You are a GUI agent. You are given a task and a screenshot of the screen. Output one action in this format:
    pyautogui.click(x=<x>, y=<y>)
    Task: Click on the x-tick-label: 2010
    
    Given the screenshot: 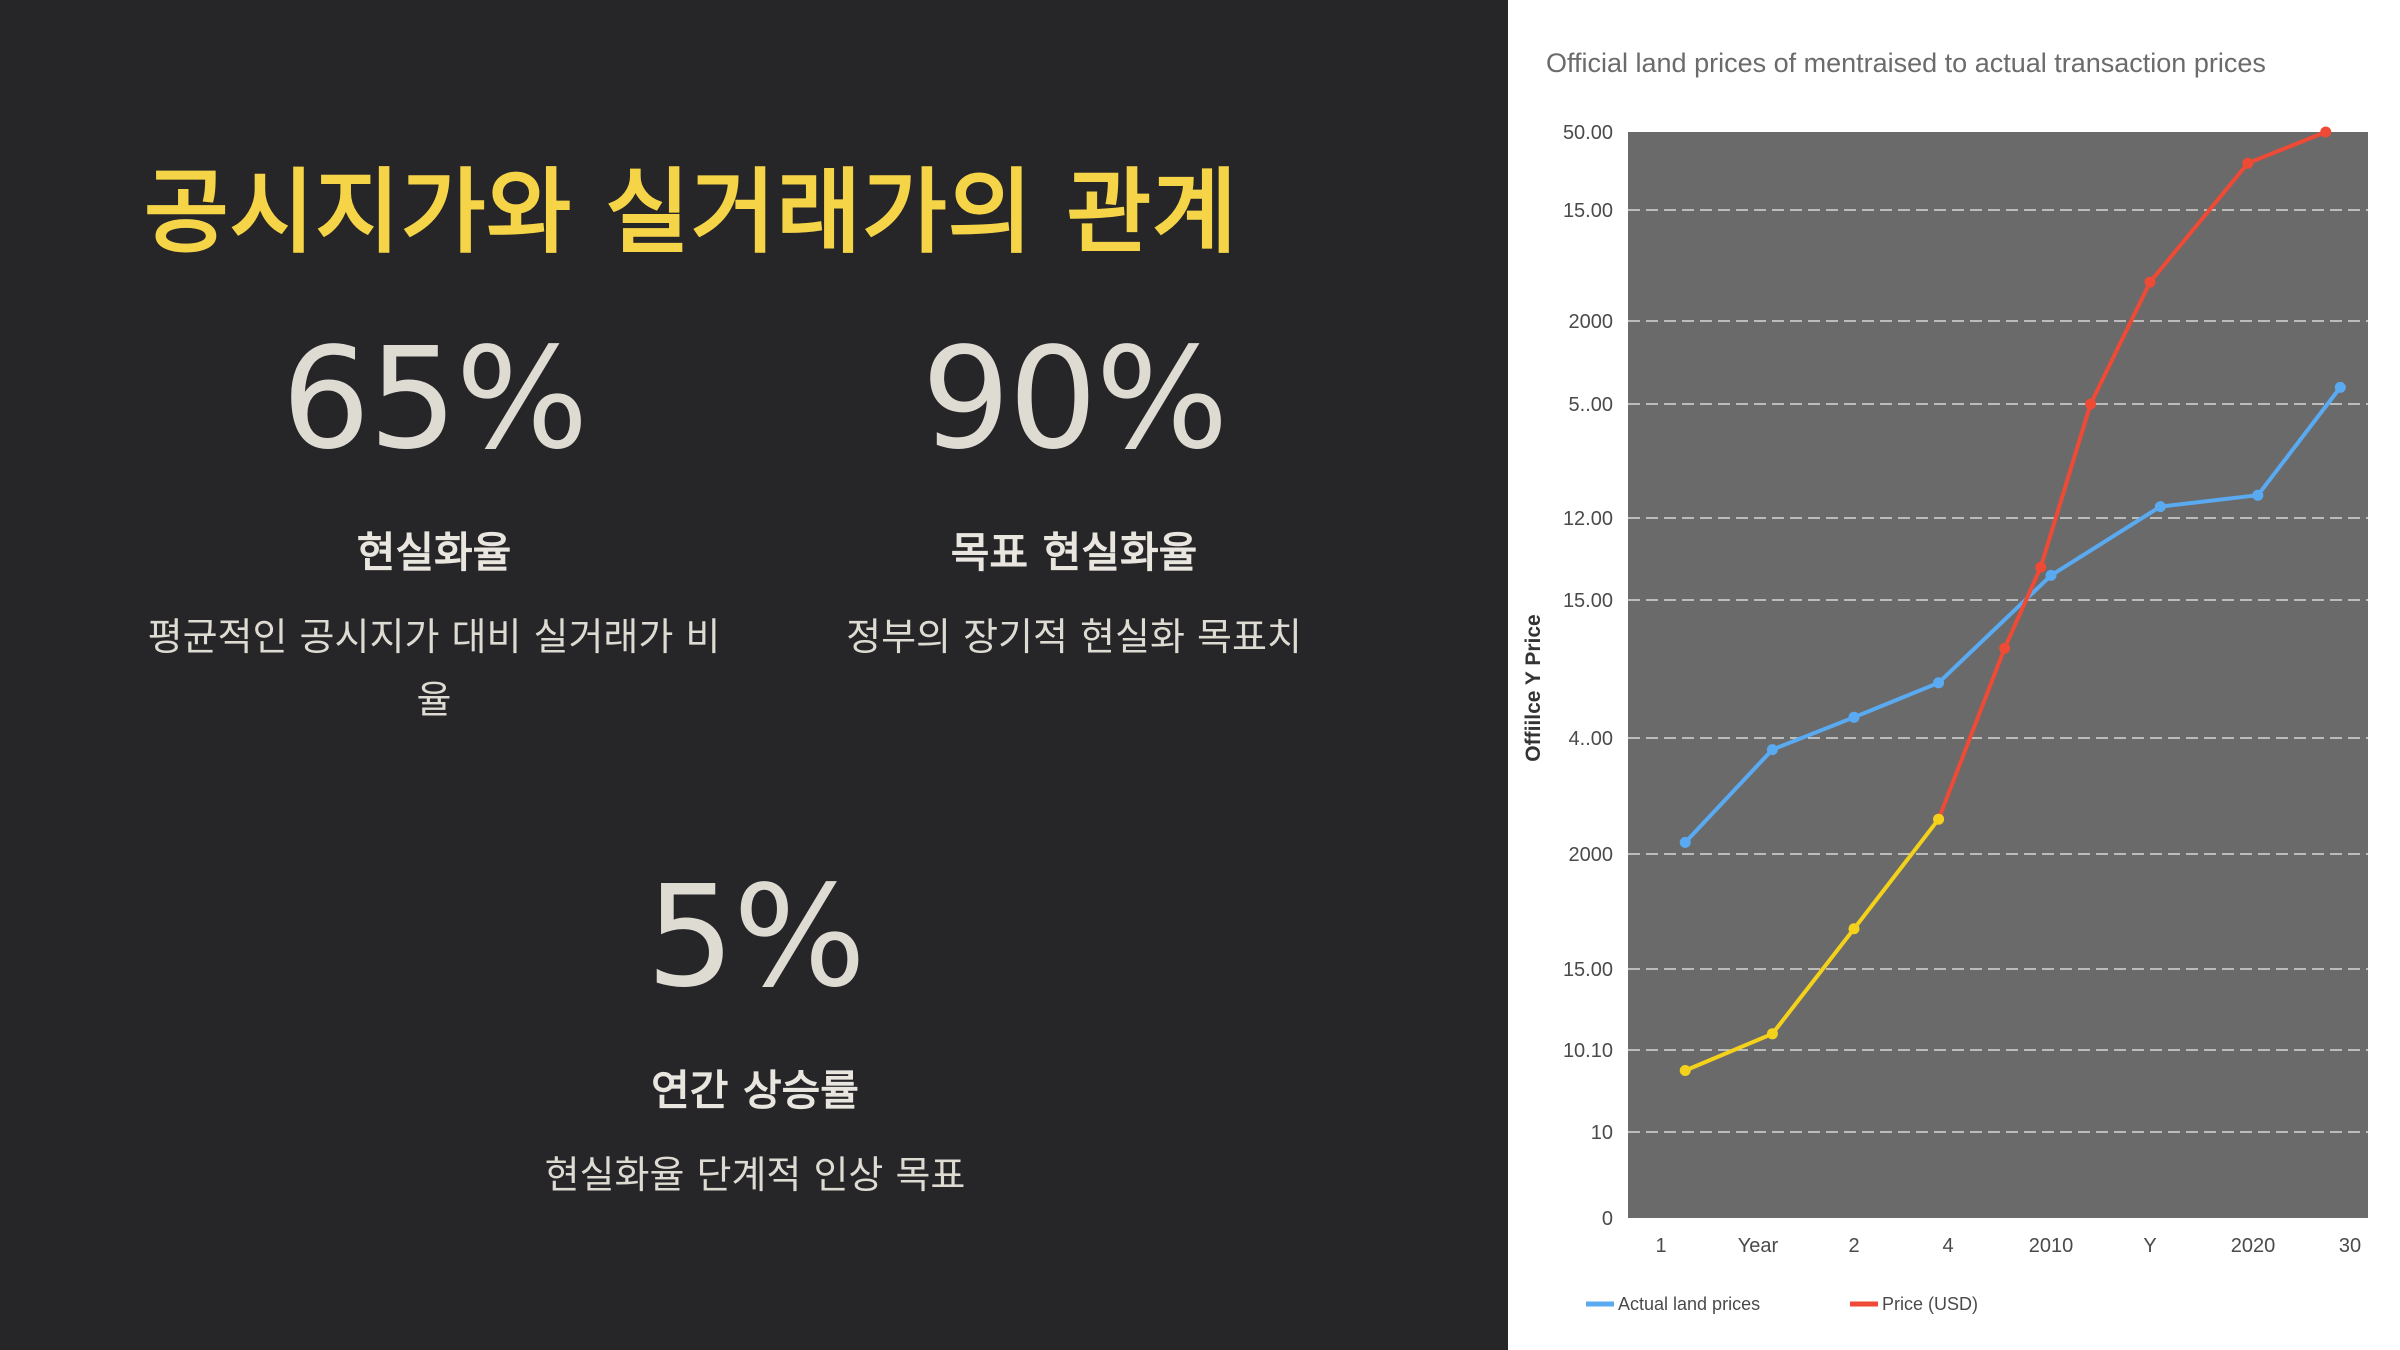 What is the action you would take?
    pyautogui.click(x=2051, y=1246)
    